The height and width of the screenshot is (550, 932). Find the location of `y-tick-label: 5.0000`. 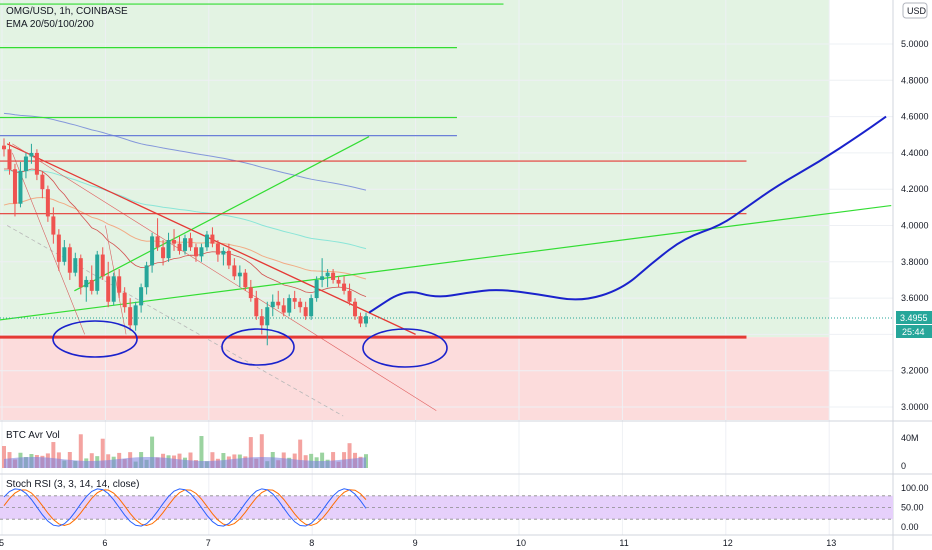

y-tick-label: 5.0000 is located at coordinates (915, 44).